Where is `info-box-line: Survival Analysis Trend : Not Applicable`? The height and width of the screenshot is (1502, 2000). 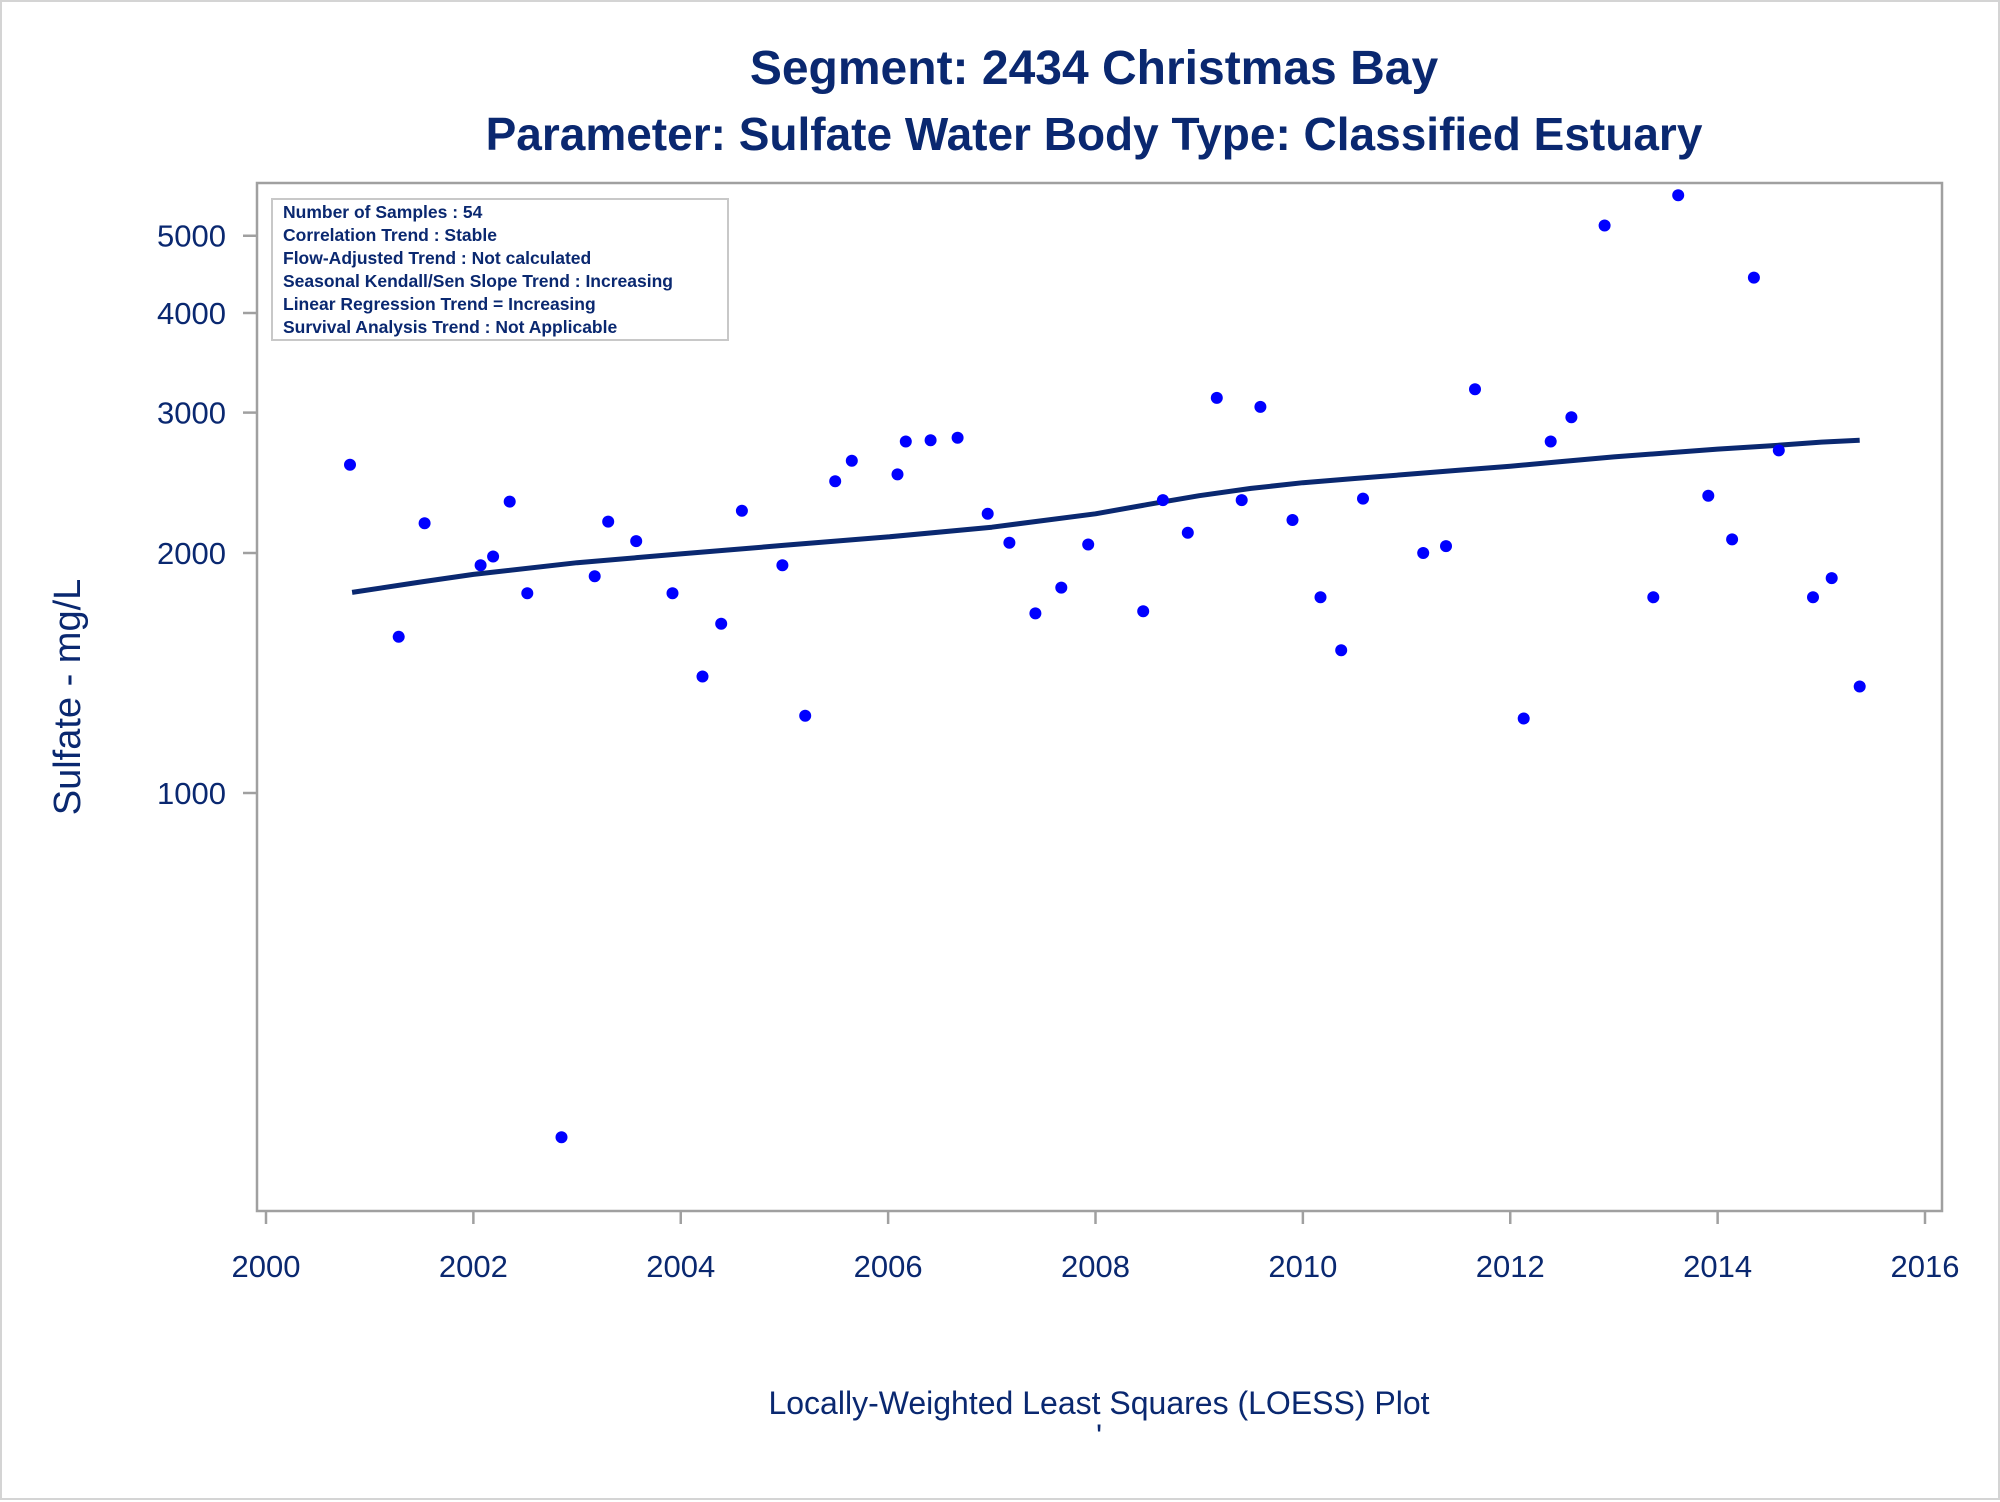
info-box-line: Survival Analysis Trend : Not Applicable is located at coordinates (450, 327).